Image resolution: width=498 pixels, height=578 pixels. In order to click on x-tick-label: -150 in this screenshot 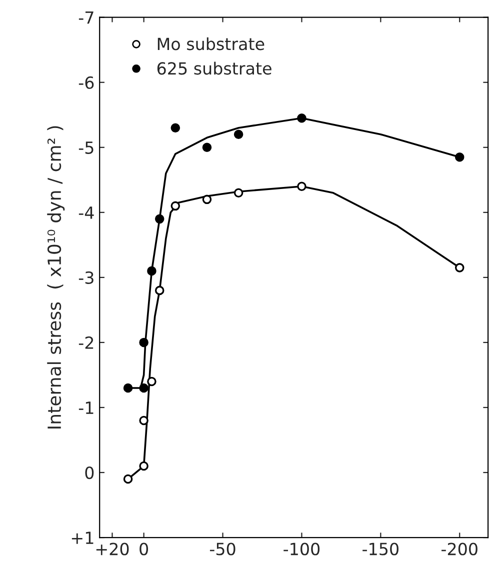, I will do `click(380, 549)`.